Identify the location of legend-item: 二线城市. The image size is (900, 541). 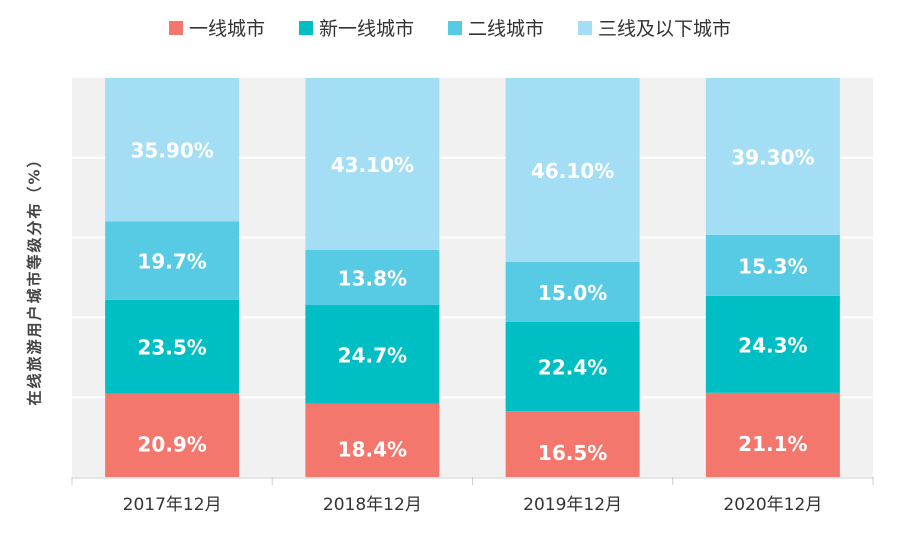
(496, 27).